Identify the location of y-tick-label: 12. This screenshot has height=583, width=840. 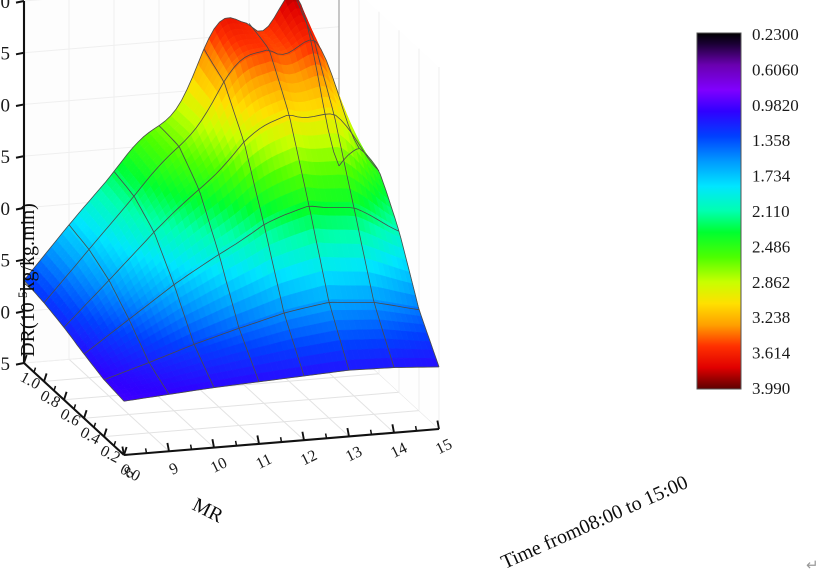
(309, 458).